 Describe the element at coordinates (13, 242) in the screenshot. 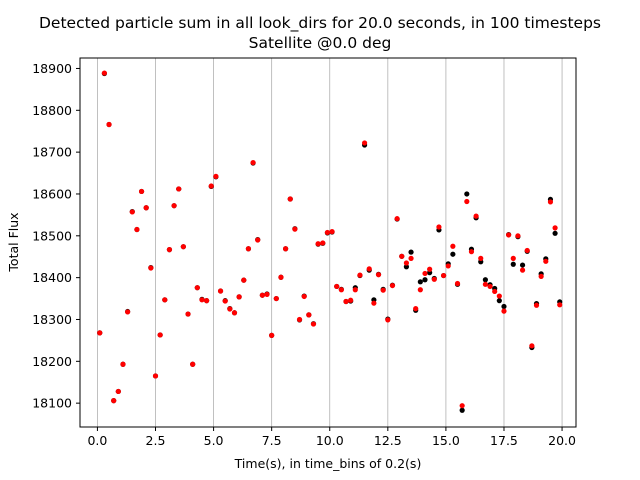

I see `y-axis-label: Total Flux` at that location.